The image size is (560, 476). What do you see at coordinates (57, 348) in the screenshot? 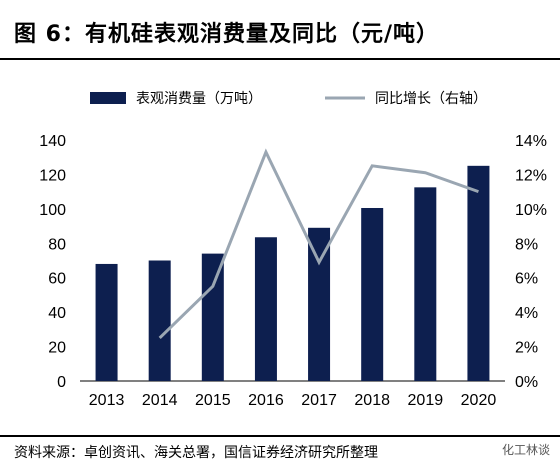
I see `y-left-tick-label: 20` at bounding box center [57, 348].